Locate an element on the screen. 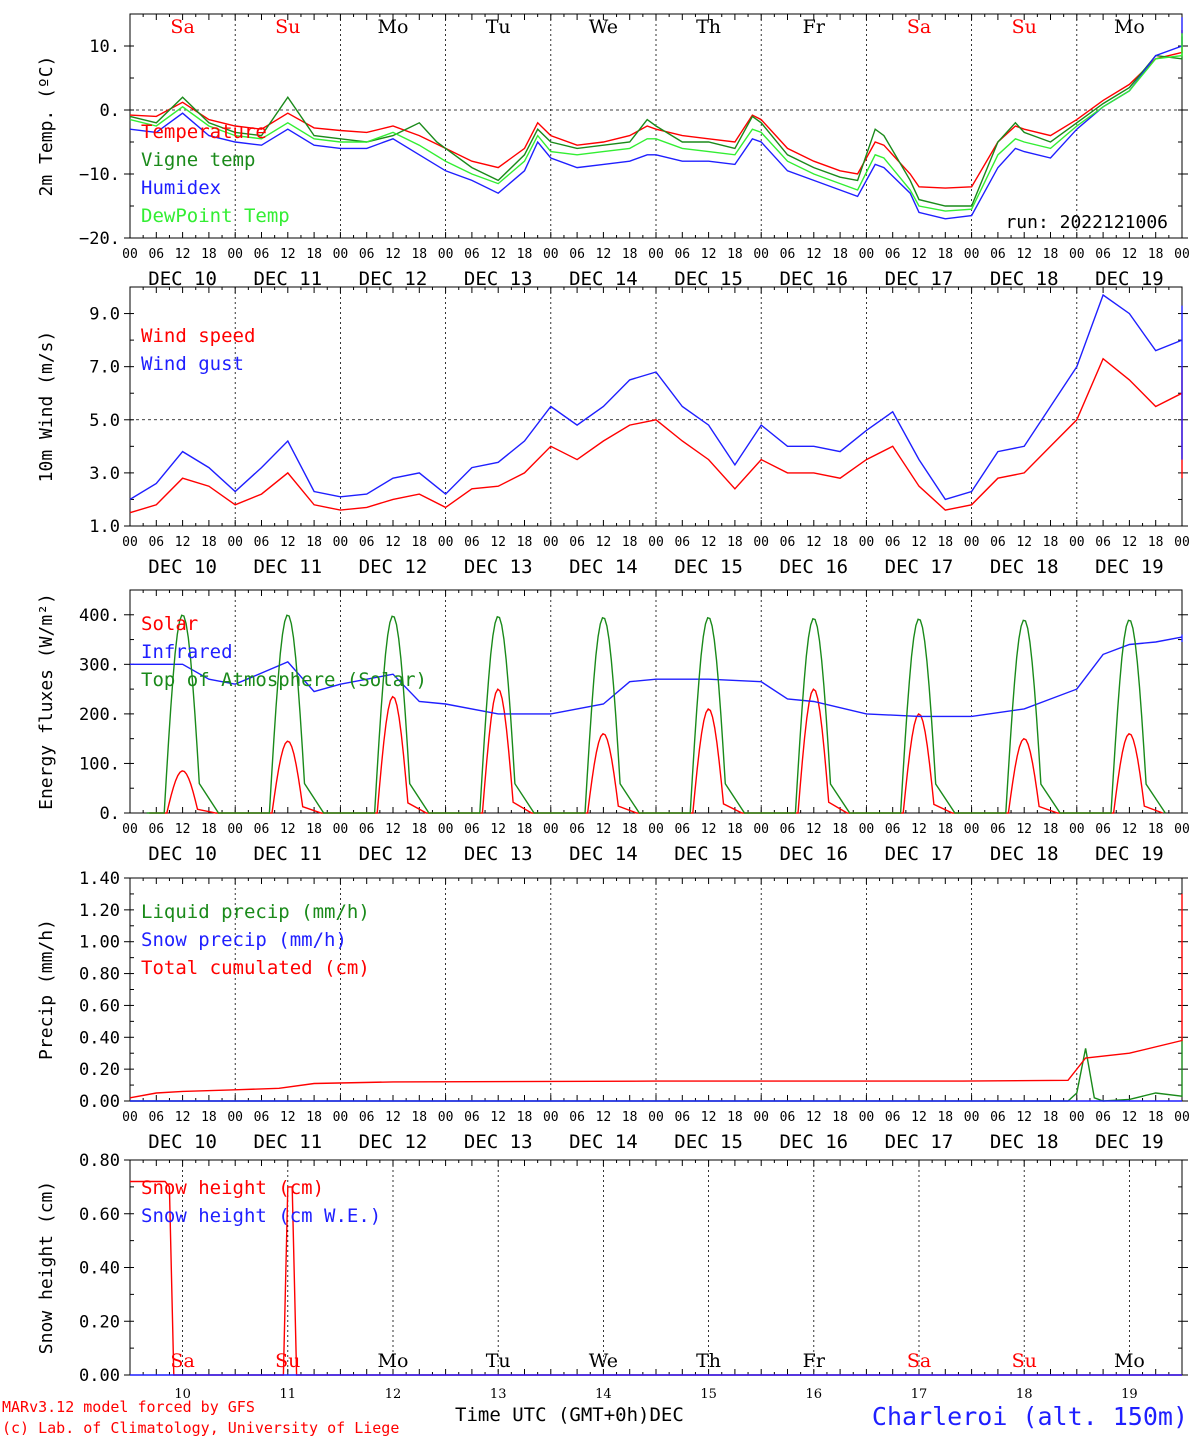  day-name-bottom: Tu is located at coordinates (498, 1361).